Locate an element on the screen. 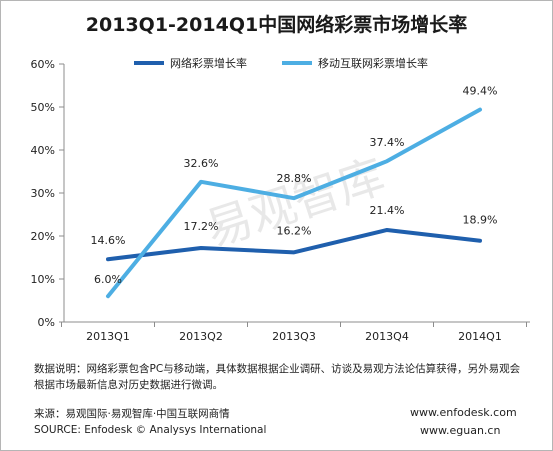  x-tick-label: 2013Q2 is located at coordinates (201, 336).